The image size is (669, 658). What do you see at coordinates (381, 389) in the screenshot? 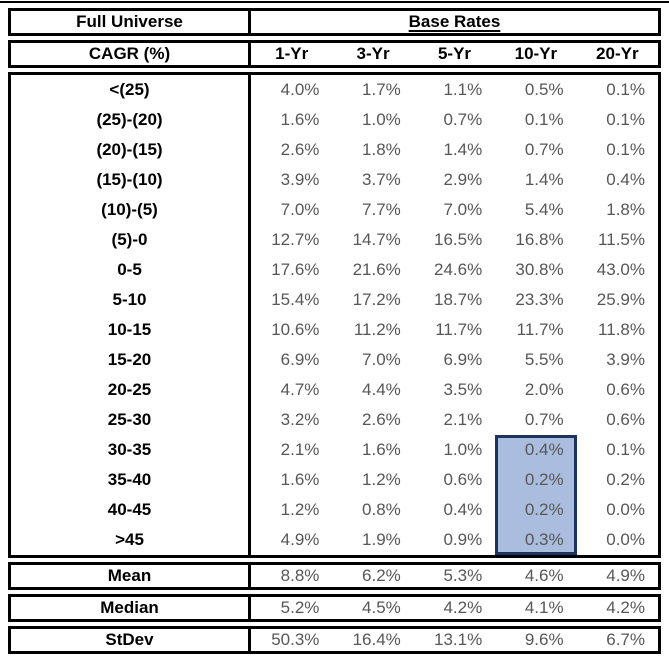
I see `value-cell: 4.4%` at bounding box center [381, 389].